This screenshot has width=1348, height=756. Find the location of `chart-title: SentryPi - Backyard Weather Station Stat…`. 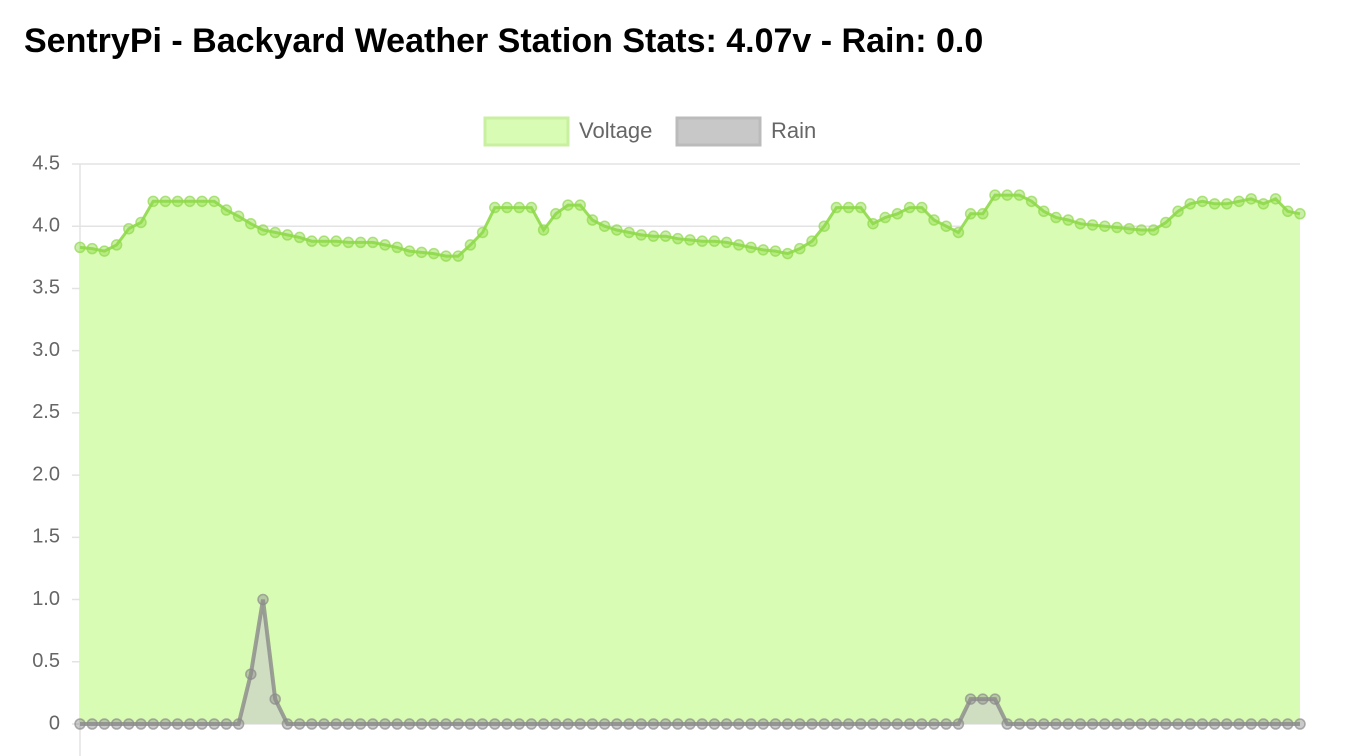

chart-title: SentryPi - Backyard Weather Station Stat… is located at coordinates (503, 41).